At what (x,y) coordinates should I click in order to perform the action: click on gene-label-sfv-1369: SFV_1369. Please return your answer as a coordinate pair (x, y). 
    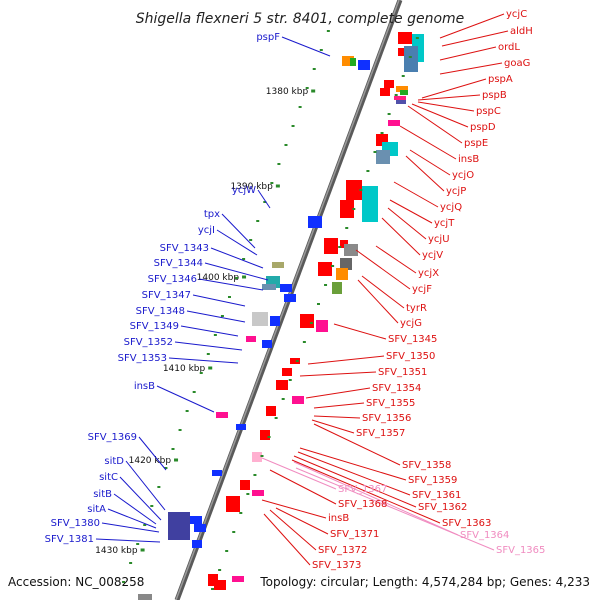
    Looking at the image, I should click on (112, 437).